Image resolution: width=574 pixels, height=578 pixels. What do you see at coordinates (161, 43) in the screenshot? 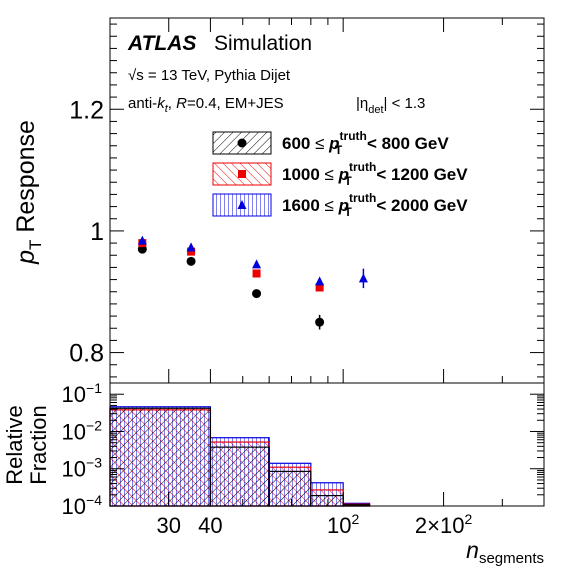
I see `atlas-label: ATLAS` at bounding box center [161, 43].